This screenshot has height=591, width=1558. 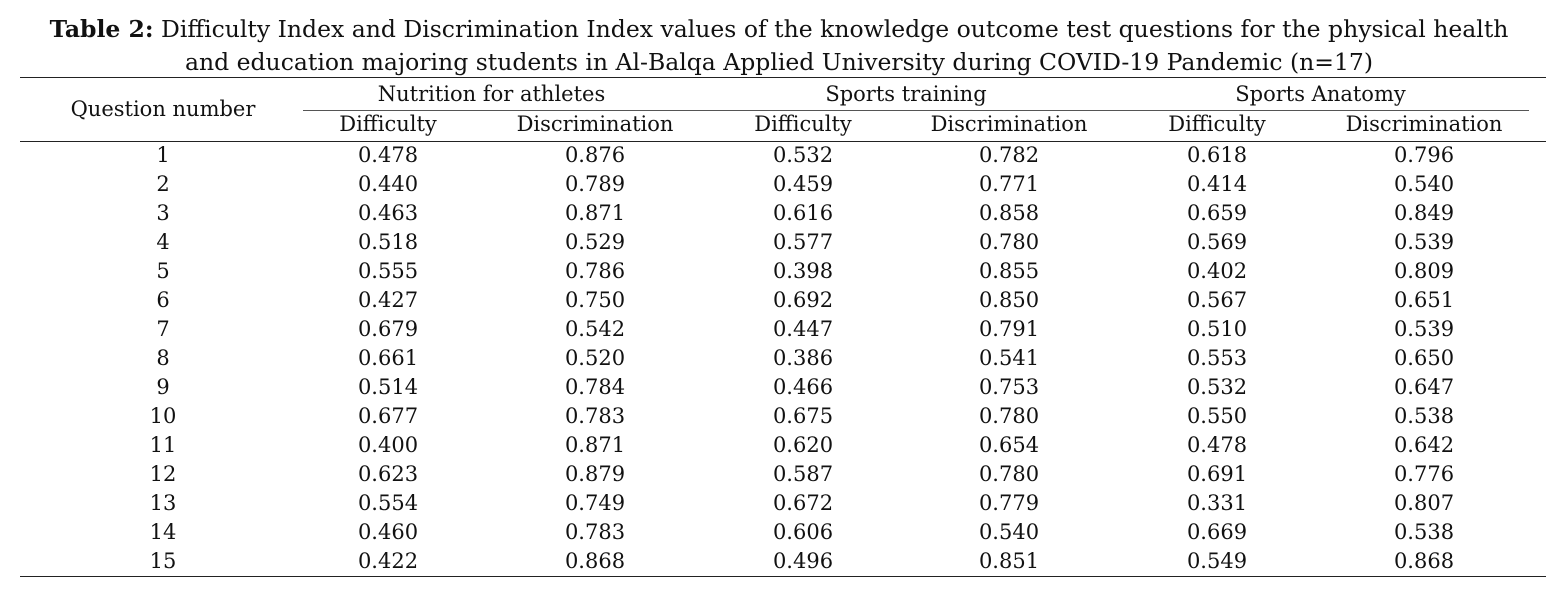 What do you see at coordinates (163, 358) in the screenshot?
I see `question-number-cell: 8` at bounding box center [163, 358].